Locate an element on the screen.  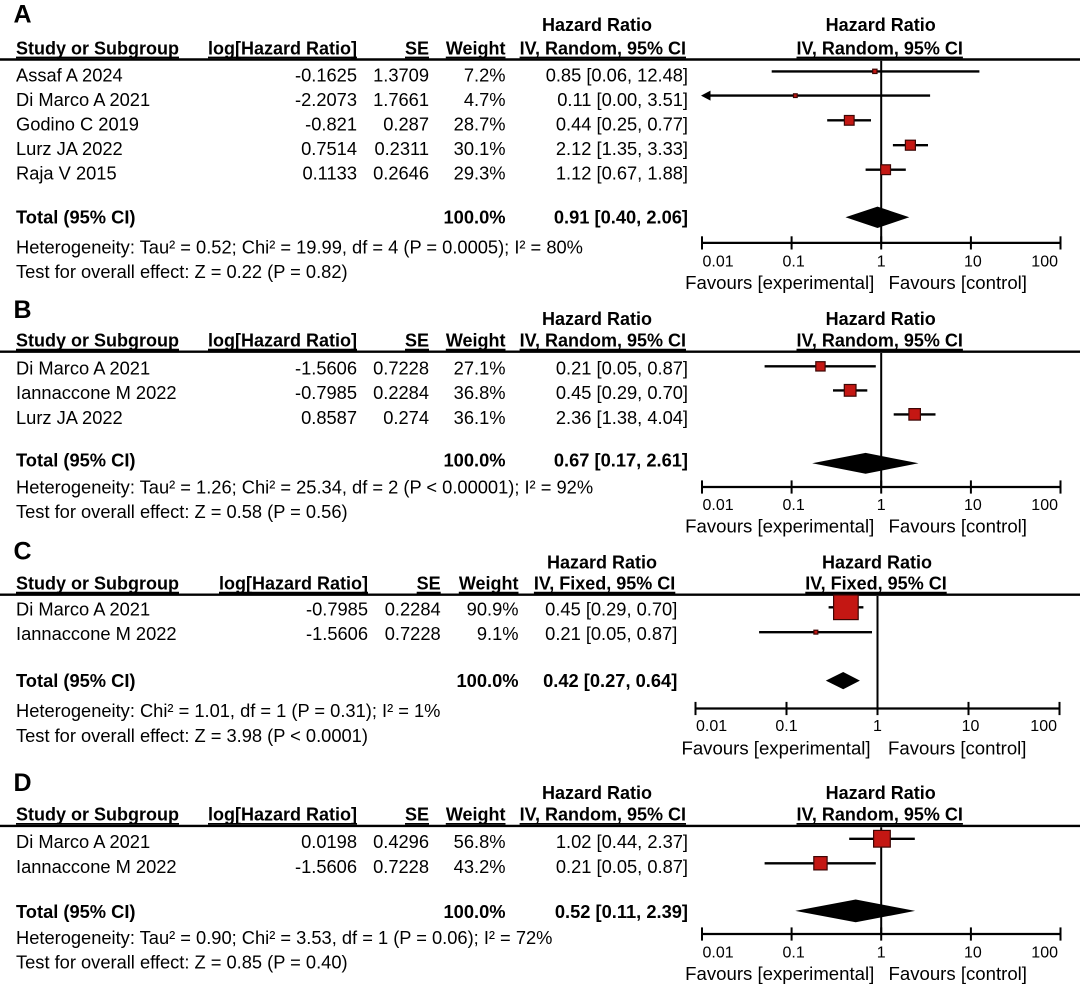
svg-text: 2.12 [1.35, 3.33] is located at coordinates (622, 148).